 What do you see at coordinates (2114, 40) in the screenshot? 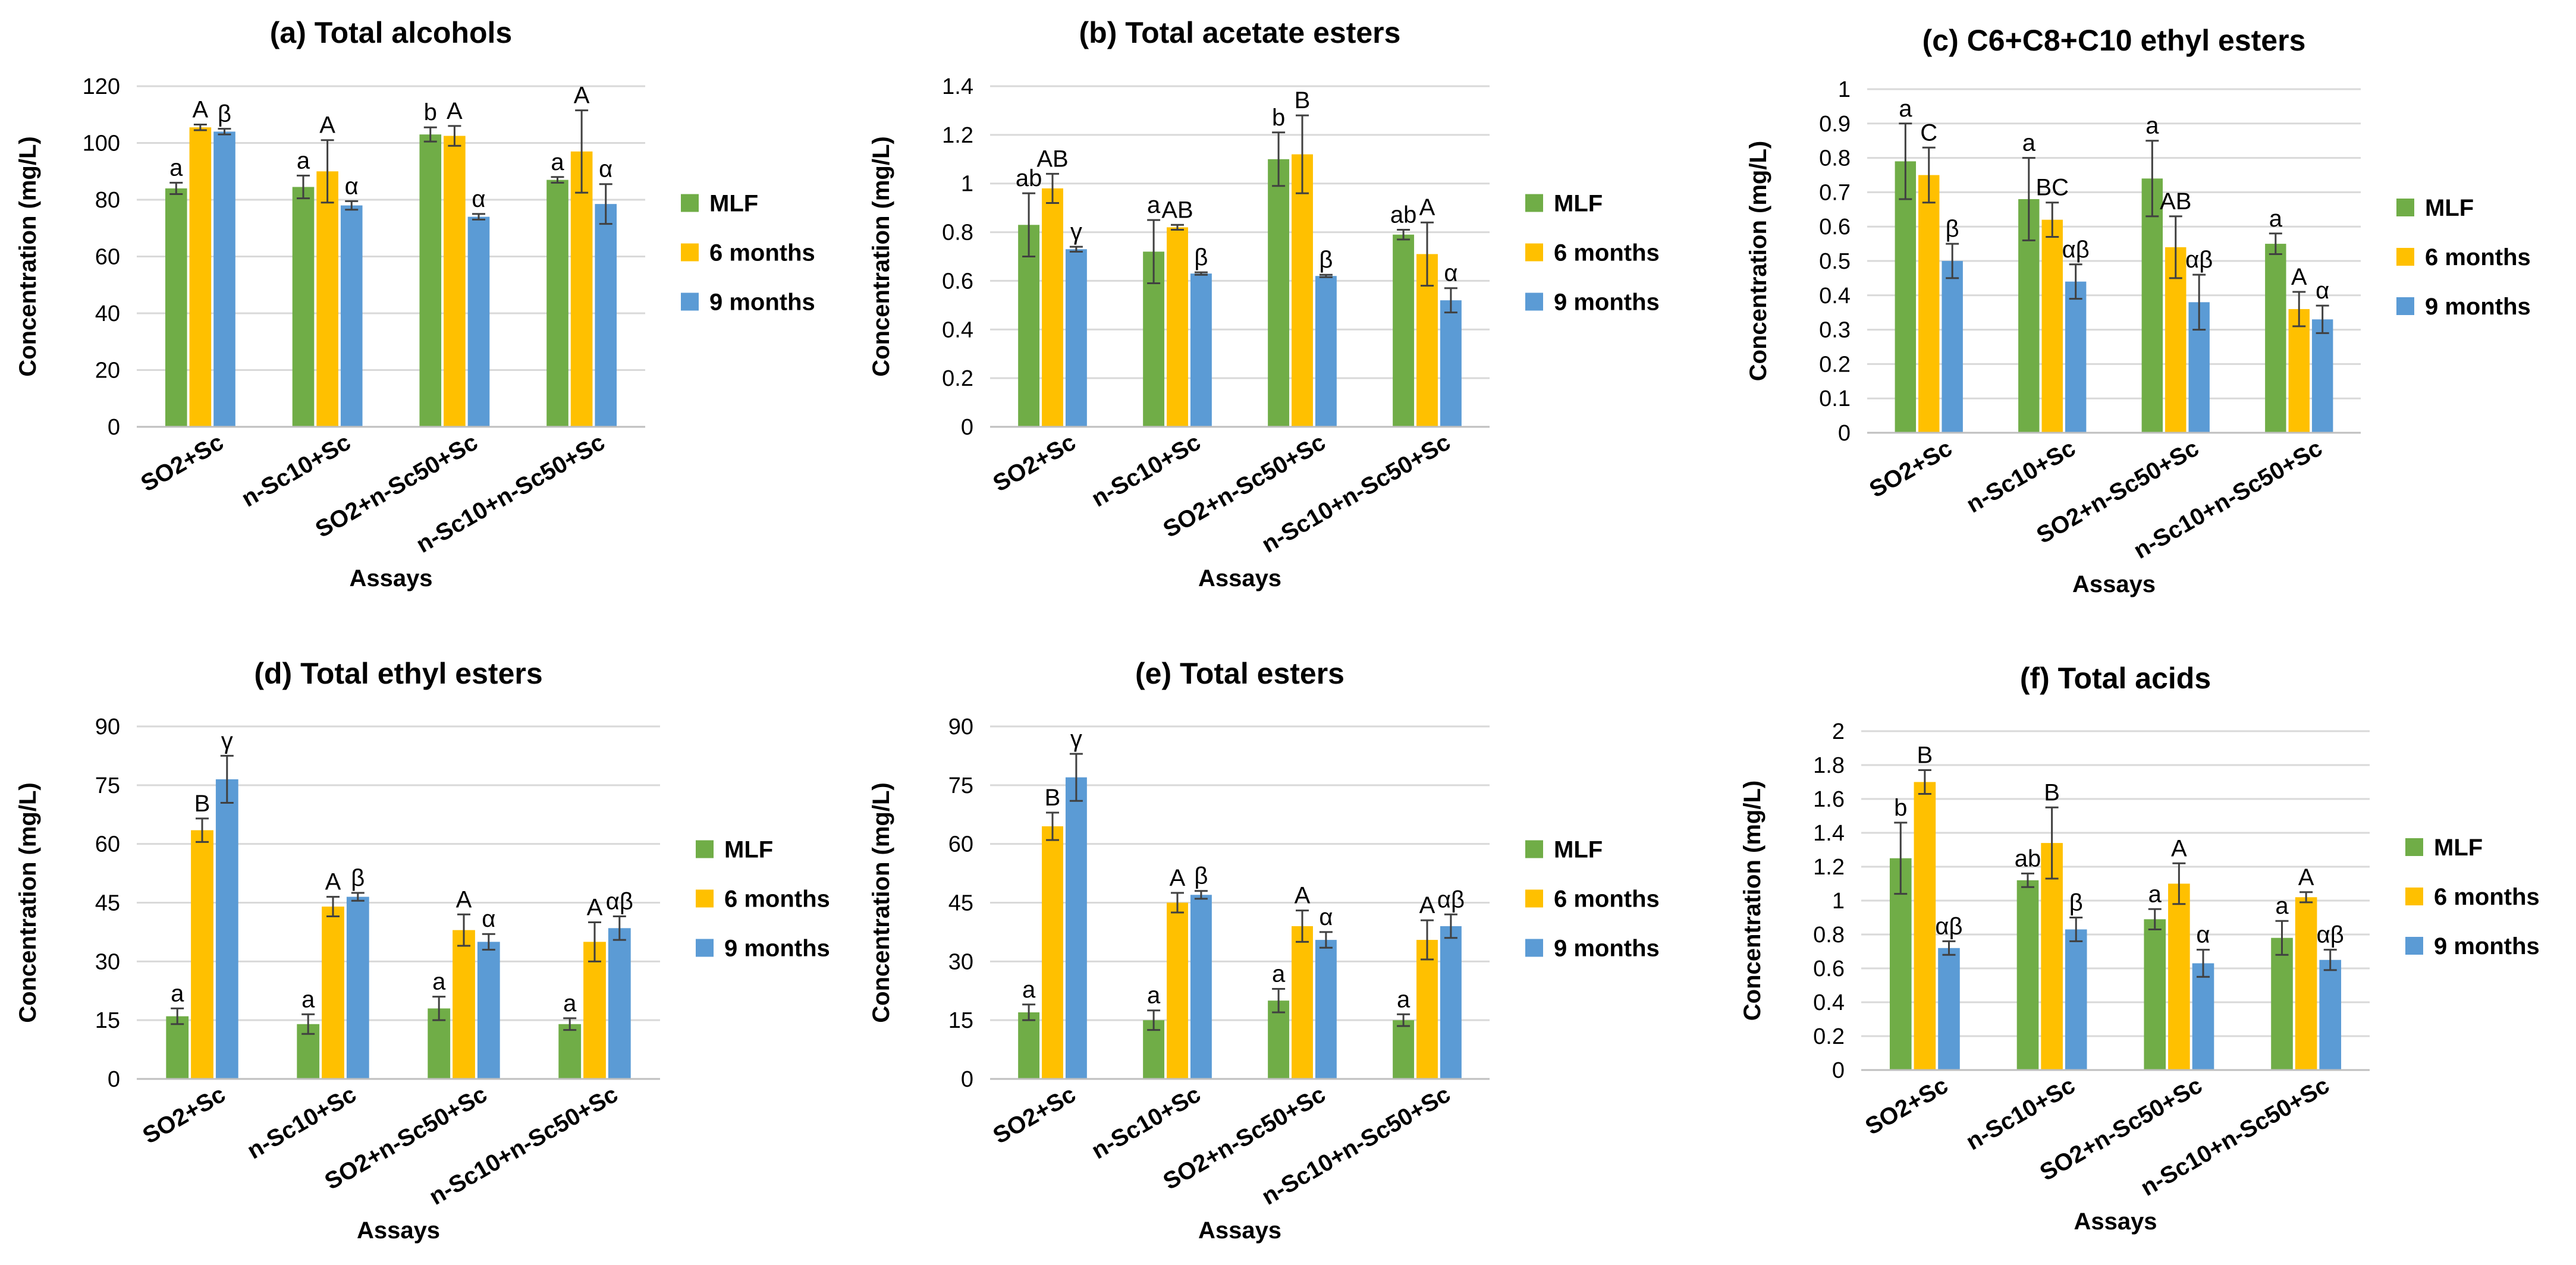
I see `chart-title: (c) C6+C8+C10 ethyl esters` at bounding box center [2114, 40].